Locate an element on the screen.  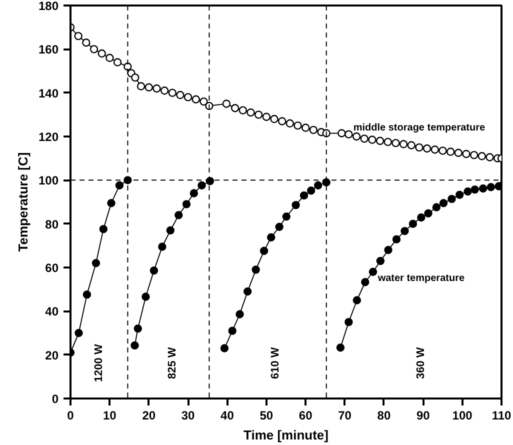
x-tick-label: 80 is located at coordinates (384, 415).